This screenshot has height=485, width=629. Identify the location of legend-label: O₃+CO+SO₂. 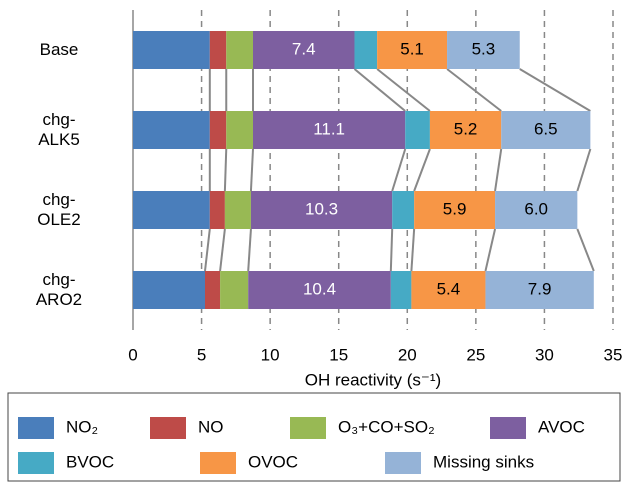
(386, 426).